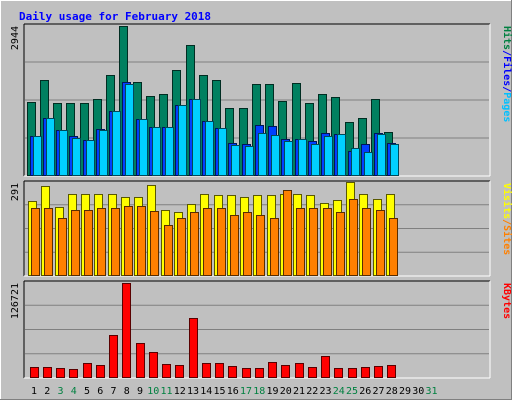 The image size is (512, 405). What do you see at coordinates (246, 391) in the screenshot?
I see `x-tick-day-17: 17` at bounding box center [246, 391].